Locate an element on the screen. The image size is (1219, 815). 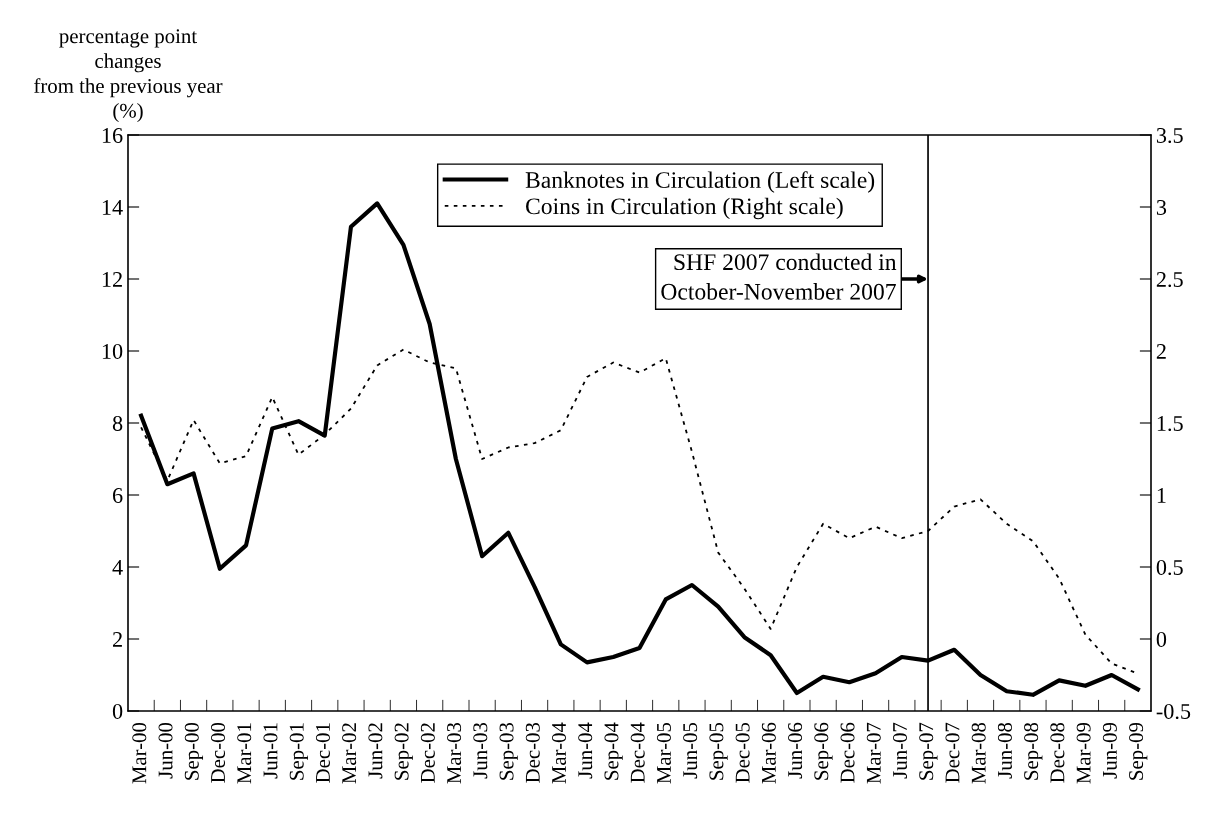
x-tick-label: Mar-00 is located at coordinates (139, 753).